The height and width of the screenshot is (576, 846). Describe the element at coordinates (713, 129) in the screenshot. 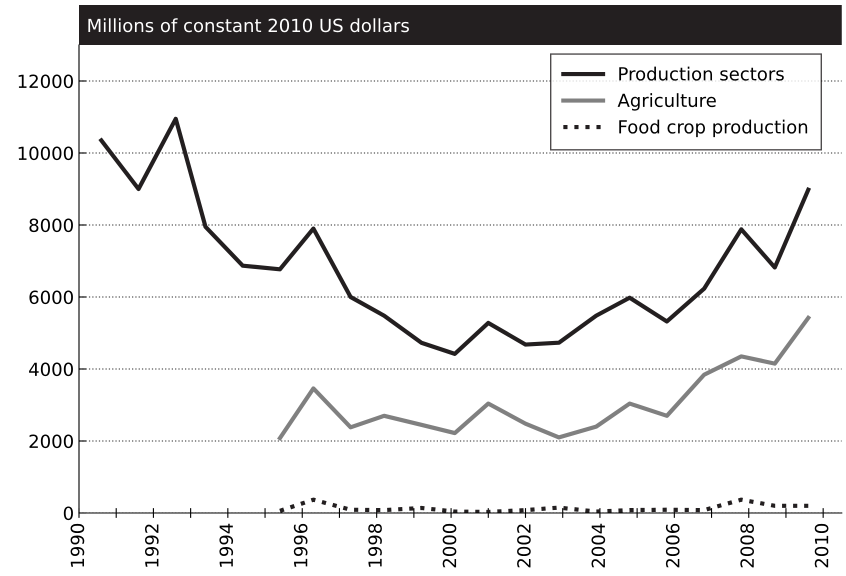

I see `legend-label: Food crop production` at that location.